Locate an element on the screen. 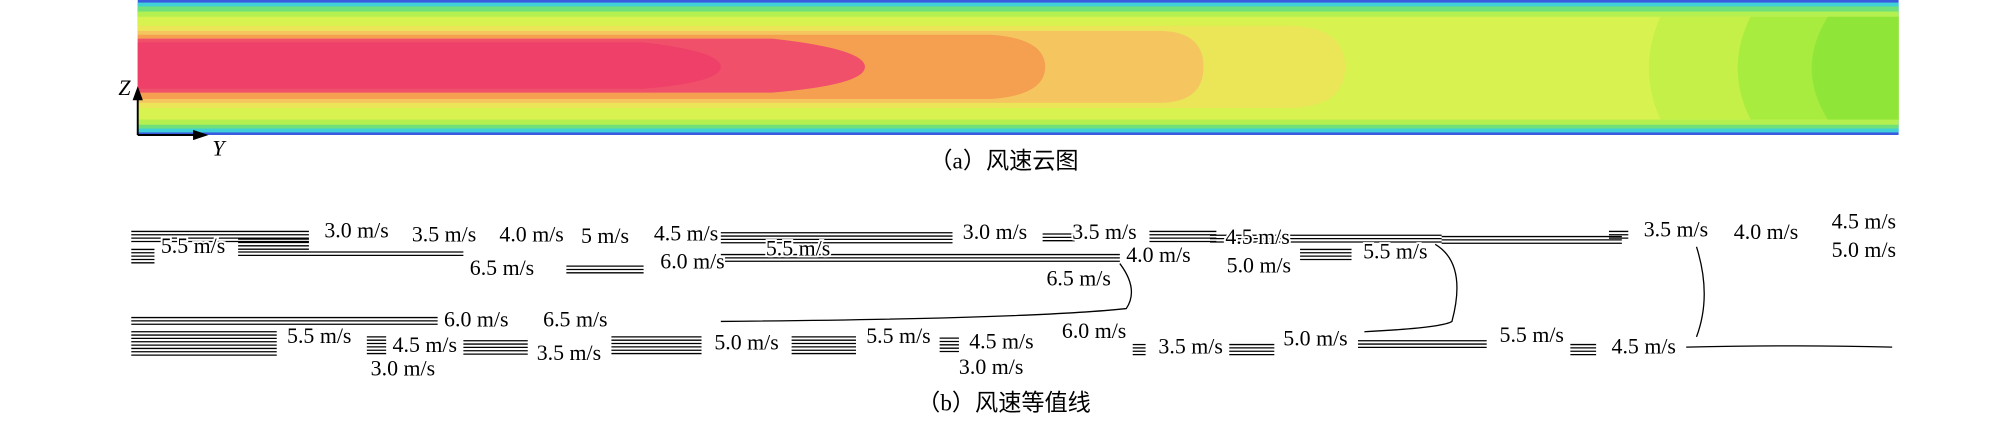 Image resolution: width=2008 pixels, height=423 pixels. caption: （a）风速云图 is located at coordinates (1003, 162).